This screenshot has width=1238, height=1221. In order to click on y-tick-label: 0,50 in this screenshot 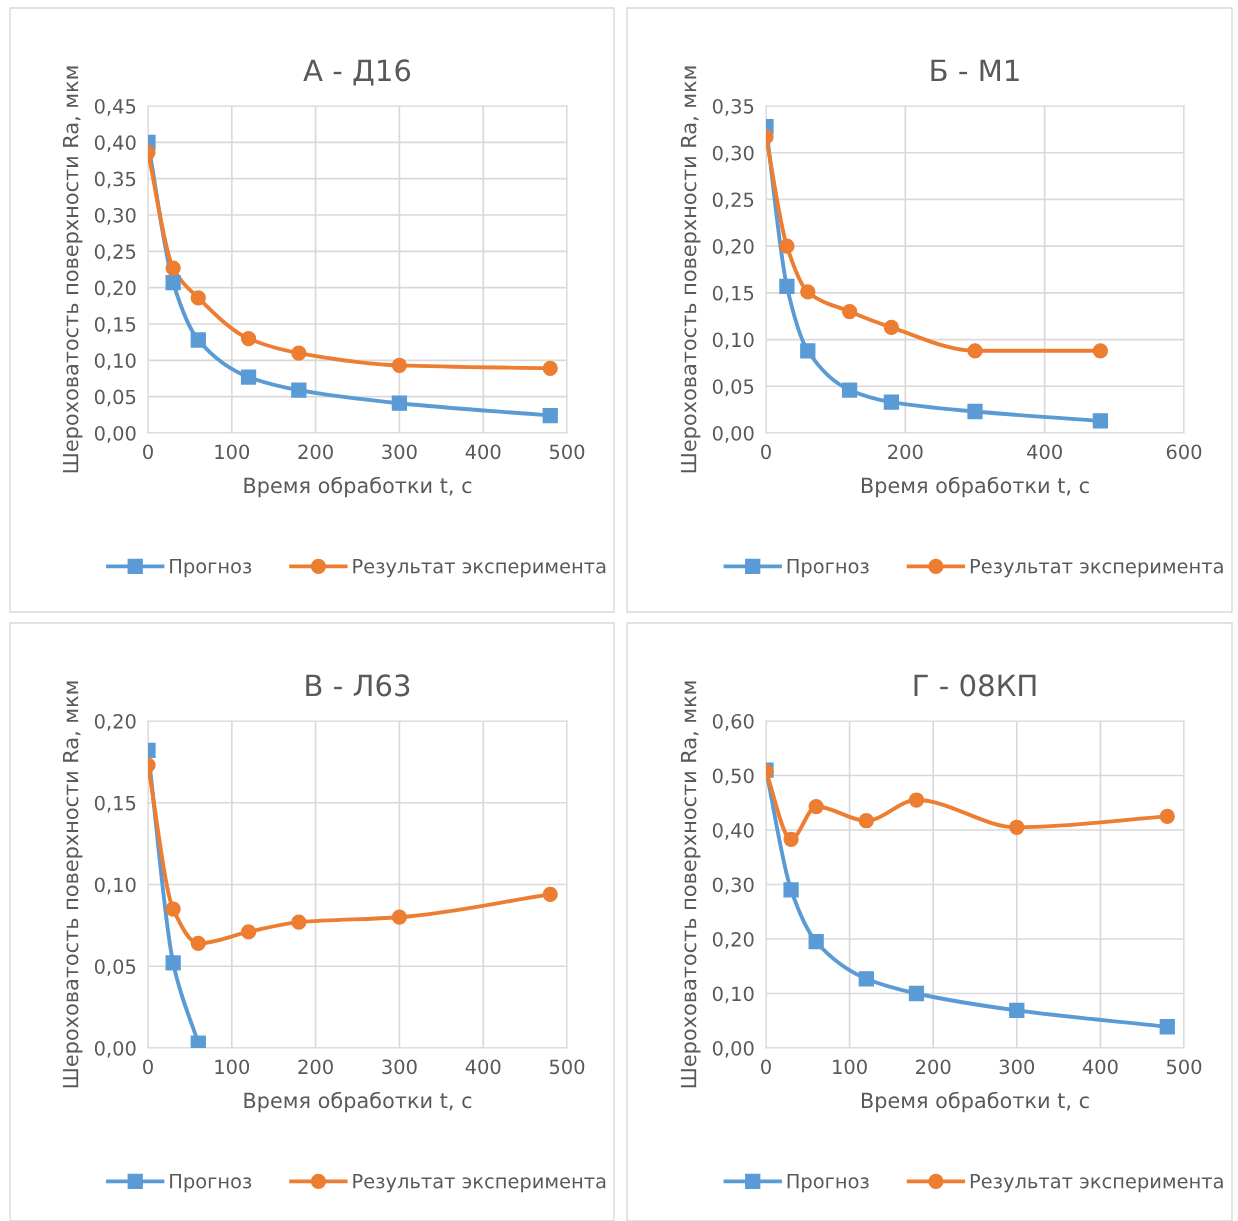, I will do `click(733, 777)`.